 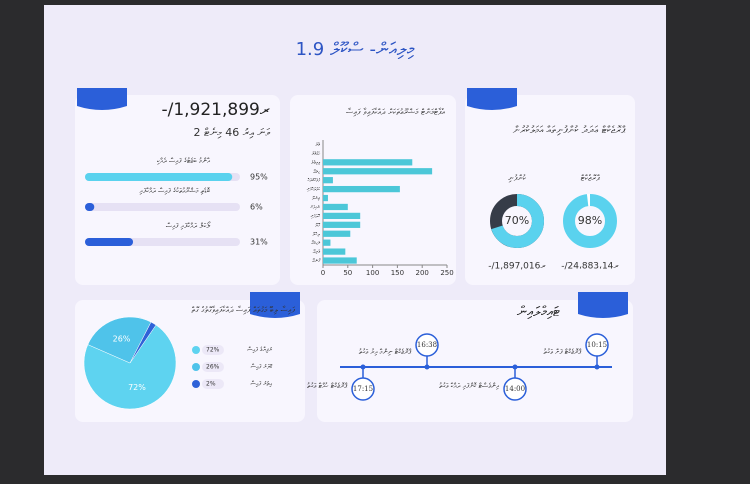 I want to click on donut-amount: -/24،883،14ރ, so click(x=590, y=267).